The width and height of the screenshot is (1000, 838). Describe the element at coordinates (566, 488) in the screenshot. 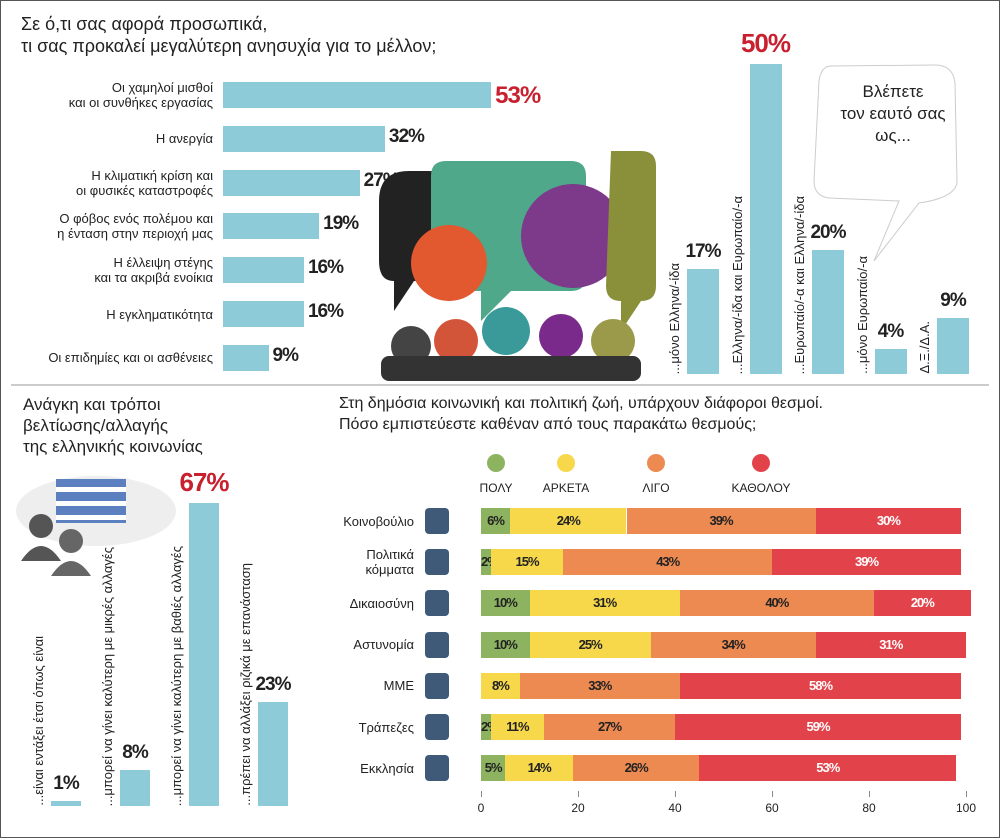

I see `legend-label: ΑΡΚΕΤΑ` at that location.